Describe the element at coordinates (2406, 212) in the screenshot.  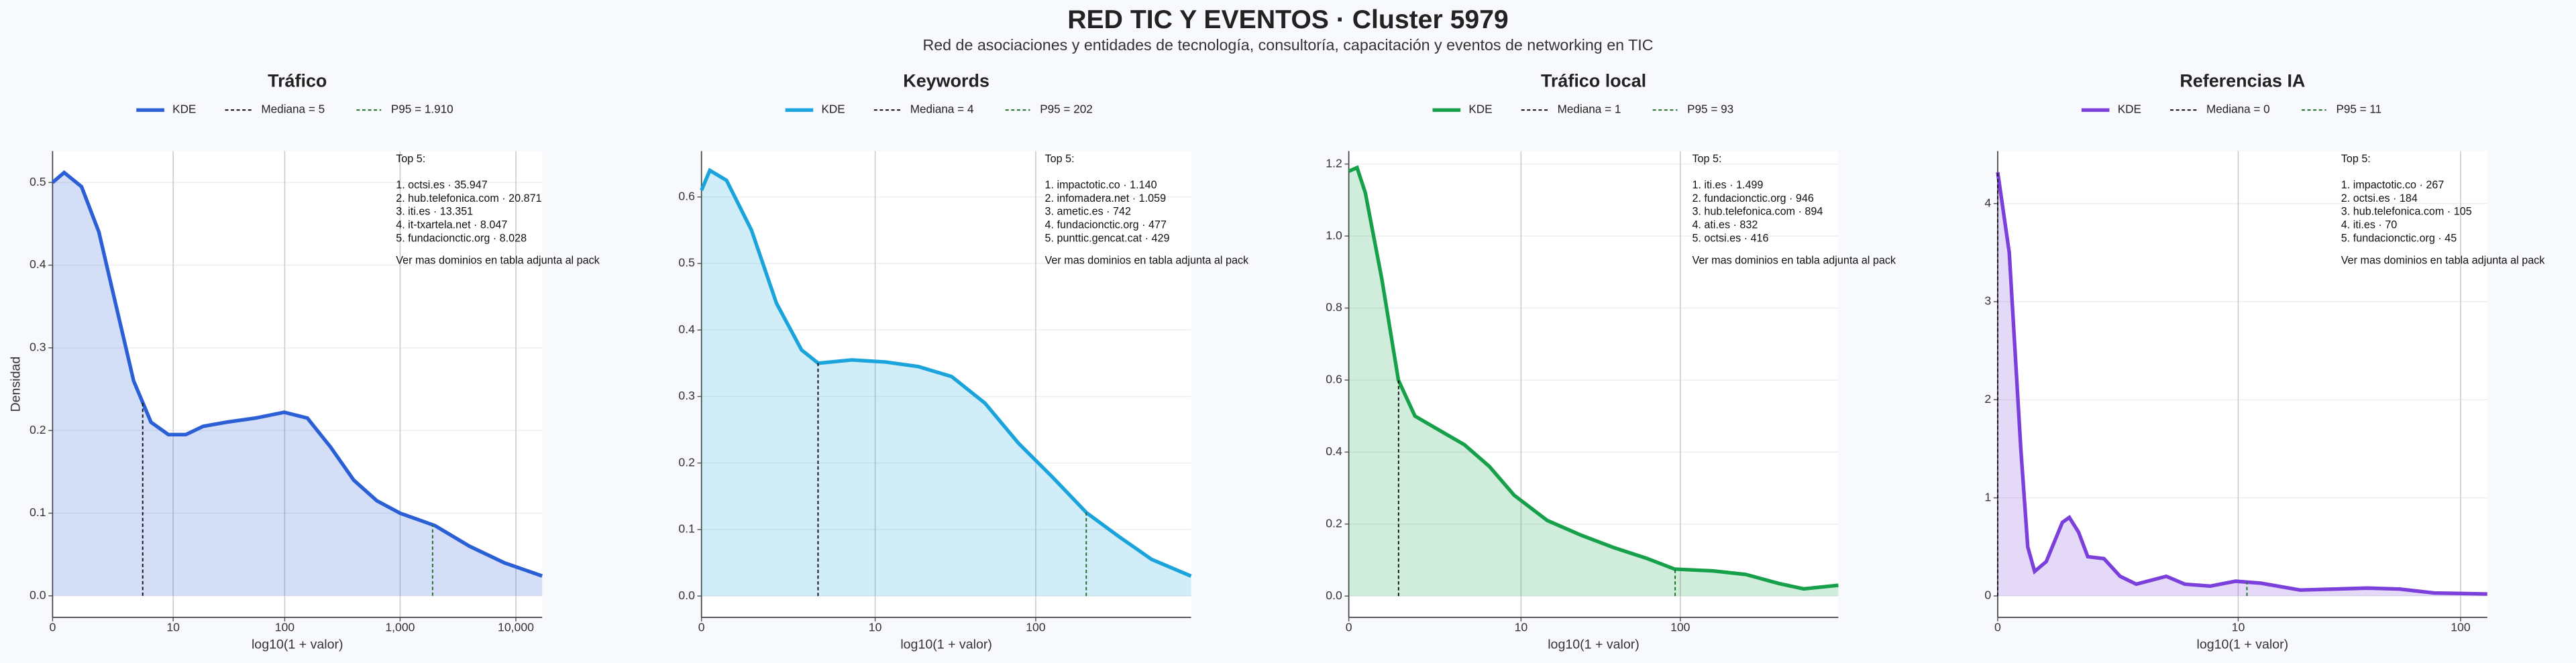
I see `annotation-item: 3. hub.telefonica.com · 105` at that location.